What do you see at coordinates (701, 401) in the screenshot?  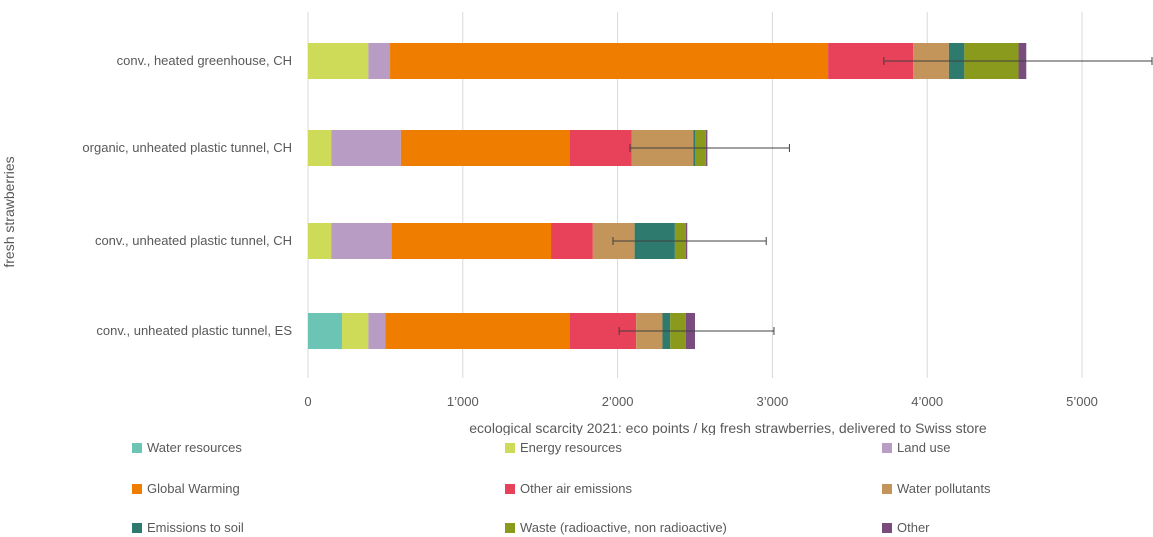 I see `x-tick-labels: 0 1’000 2’000 3’000 4’000 5’000` at bounding box center [701, 401].